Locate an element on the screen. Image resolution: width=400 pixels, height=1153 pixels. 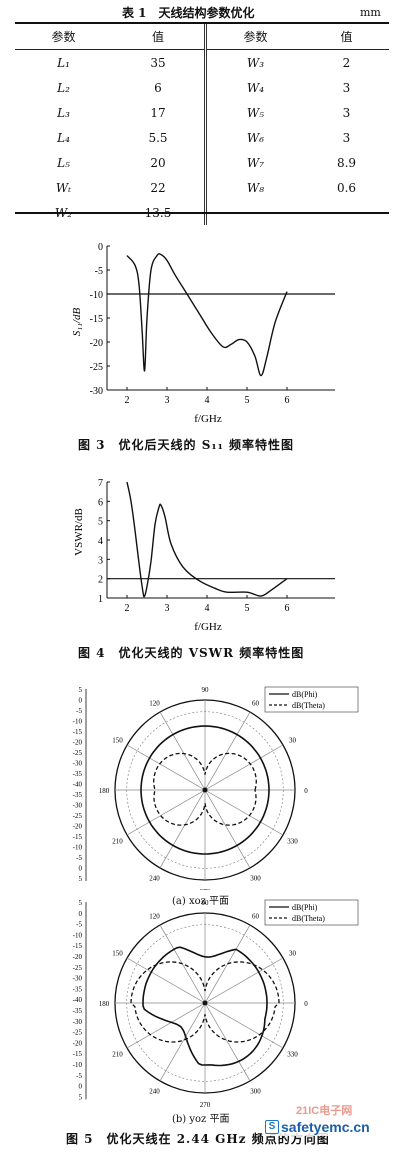
angle-label: 300 is located at coordinates (255, 1091).